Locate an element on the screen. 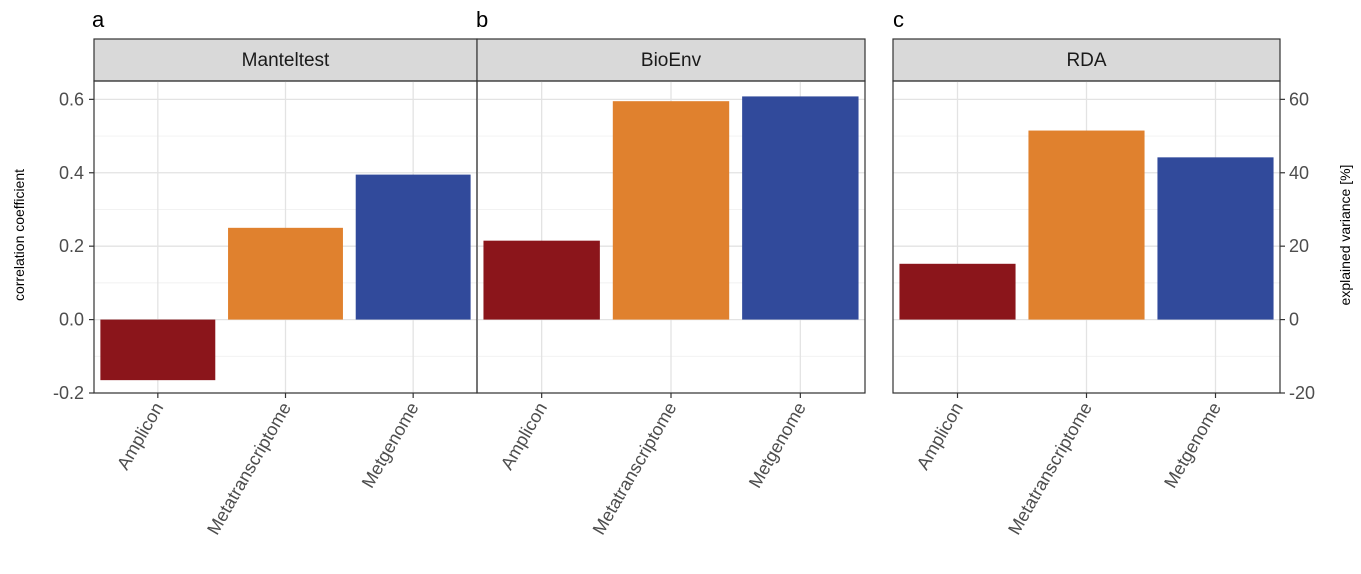 The width and height of the screenshot is (1361, 574). y-tick-label-right: 20 is located at coordinates (1299, 246).